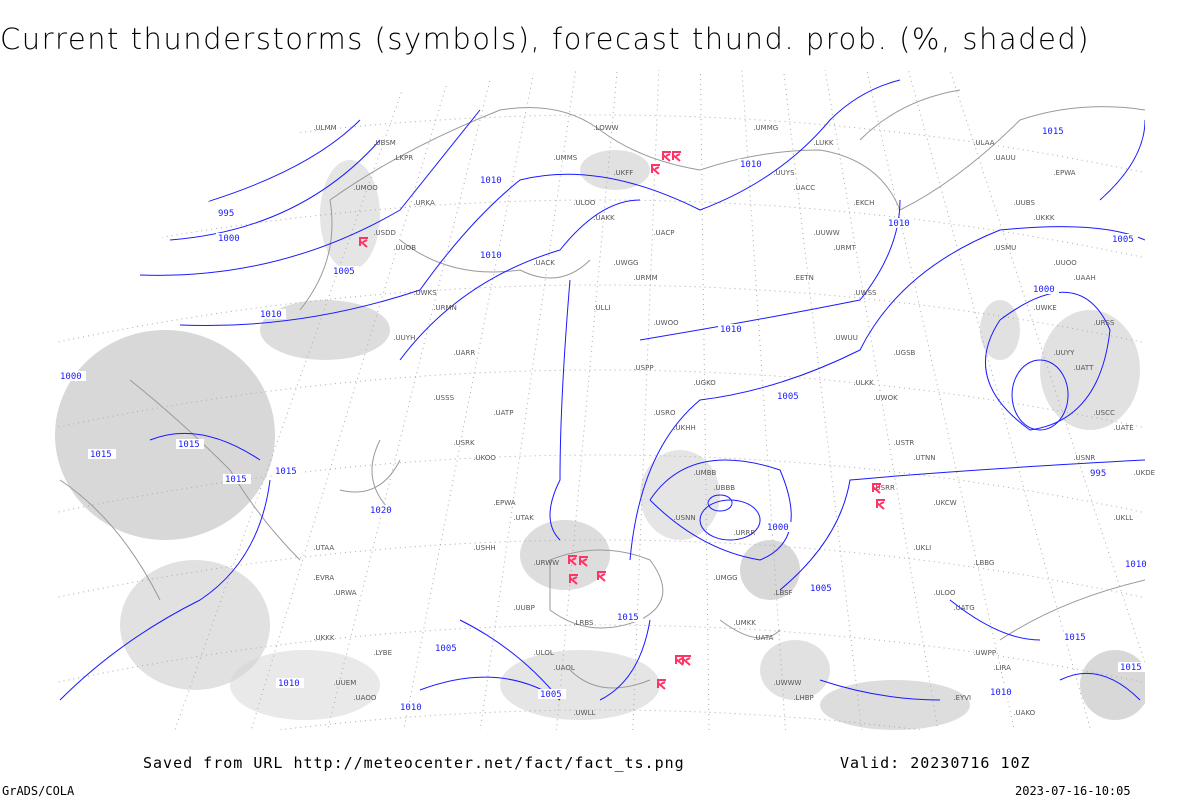  What do you see at coordinates (725, 578) in the screenshot?
I see `station-label: .UMGG` at bounding box center [725, 578].